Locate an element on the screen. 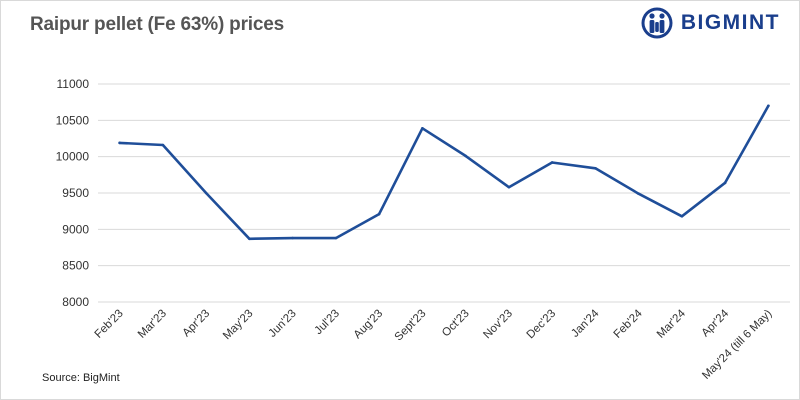 This screenshot has height=400, width=800. y-tick-label: 8500 is located at coordinates (75, 266).